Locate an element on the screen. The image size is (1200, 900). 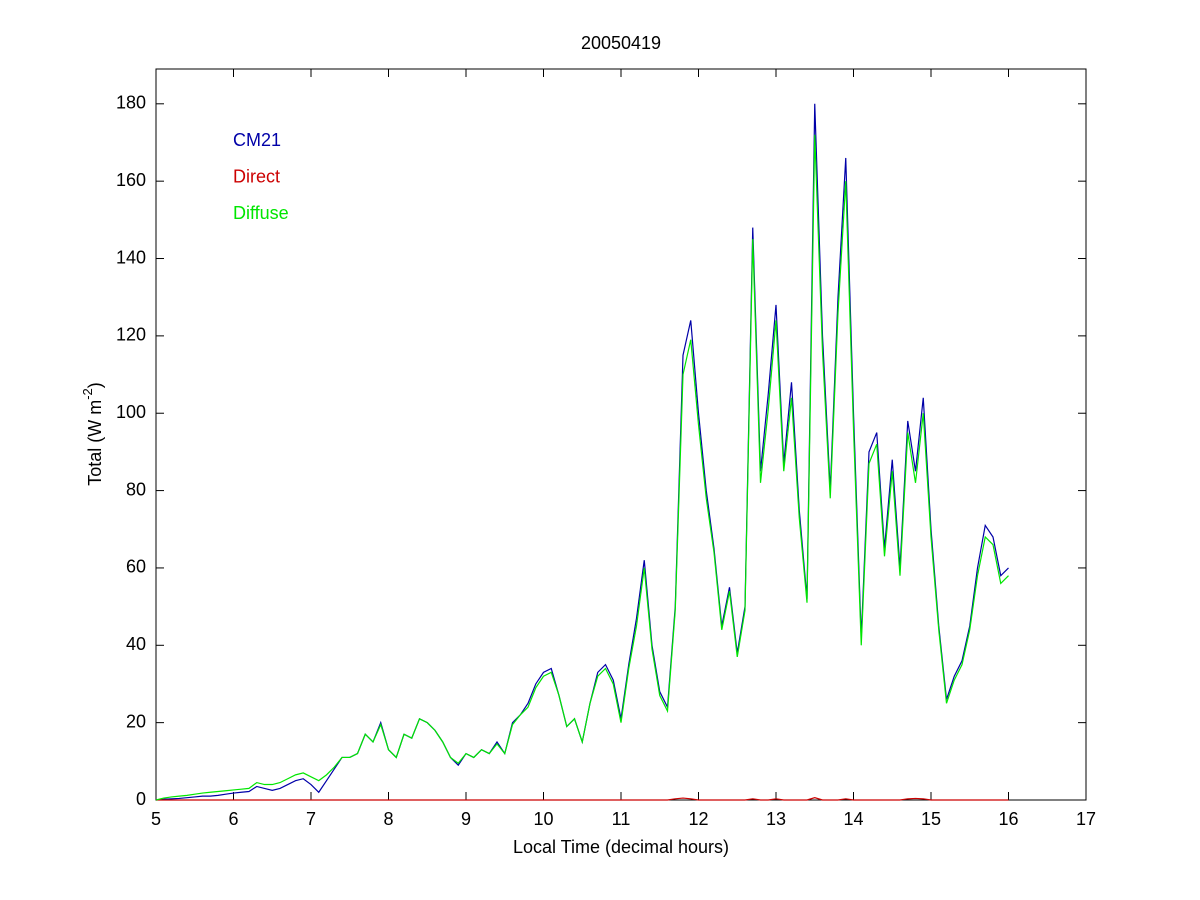
y-label-superscript: -2 is located at coordinates (87, 394).